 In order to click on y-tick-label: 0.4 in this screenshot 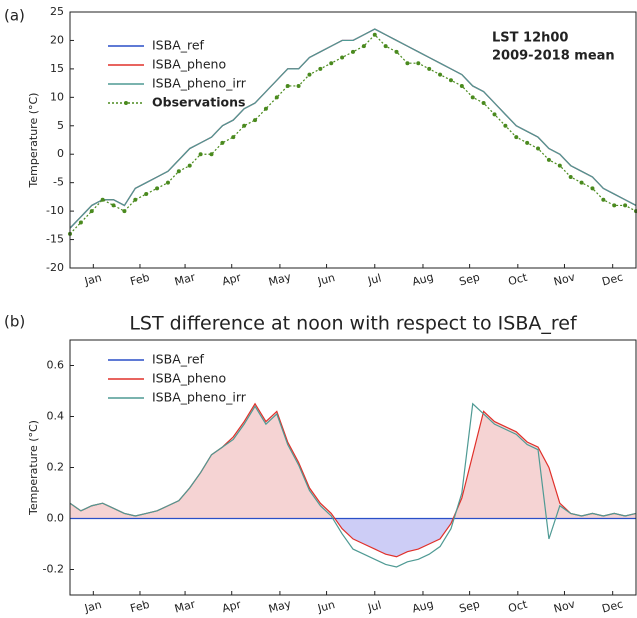, I will do `click(56, 416)`.